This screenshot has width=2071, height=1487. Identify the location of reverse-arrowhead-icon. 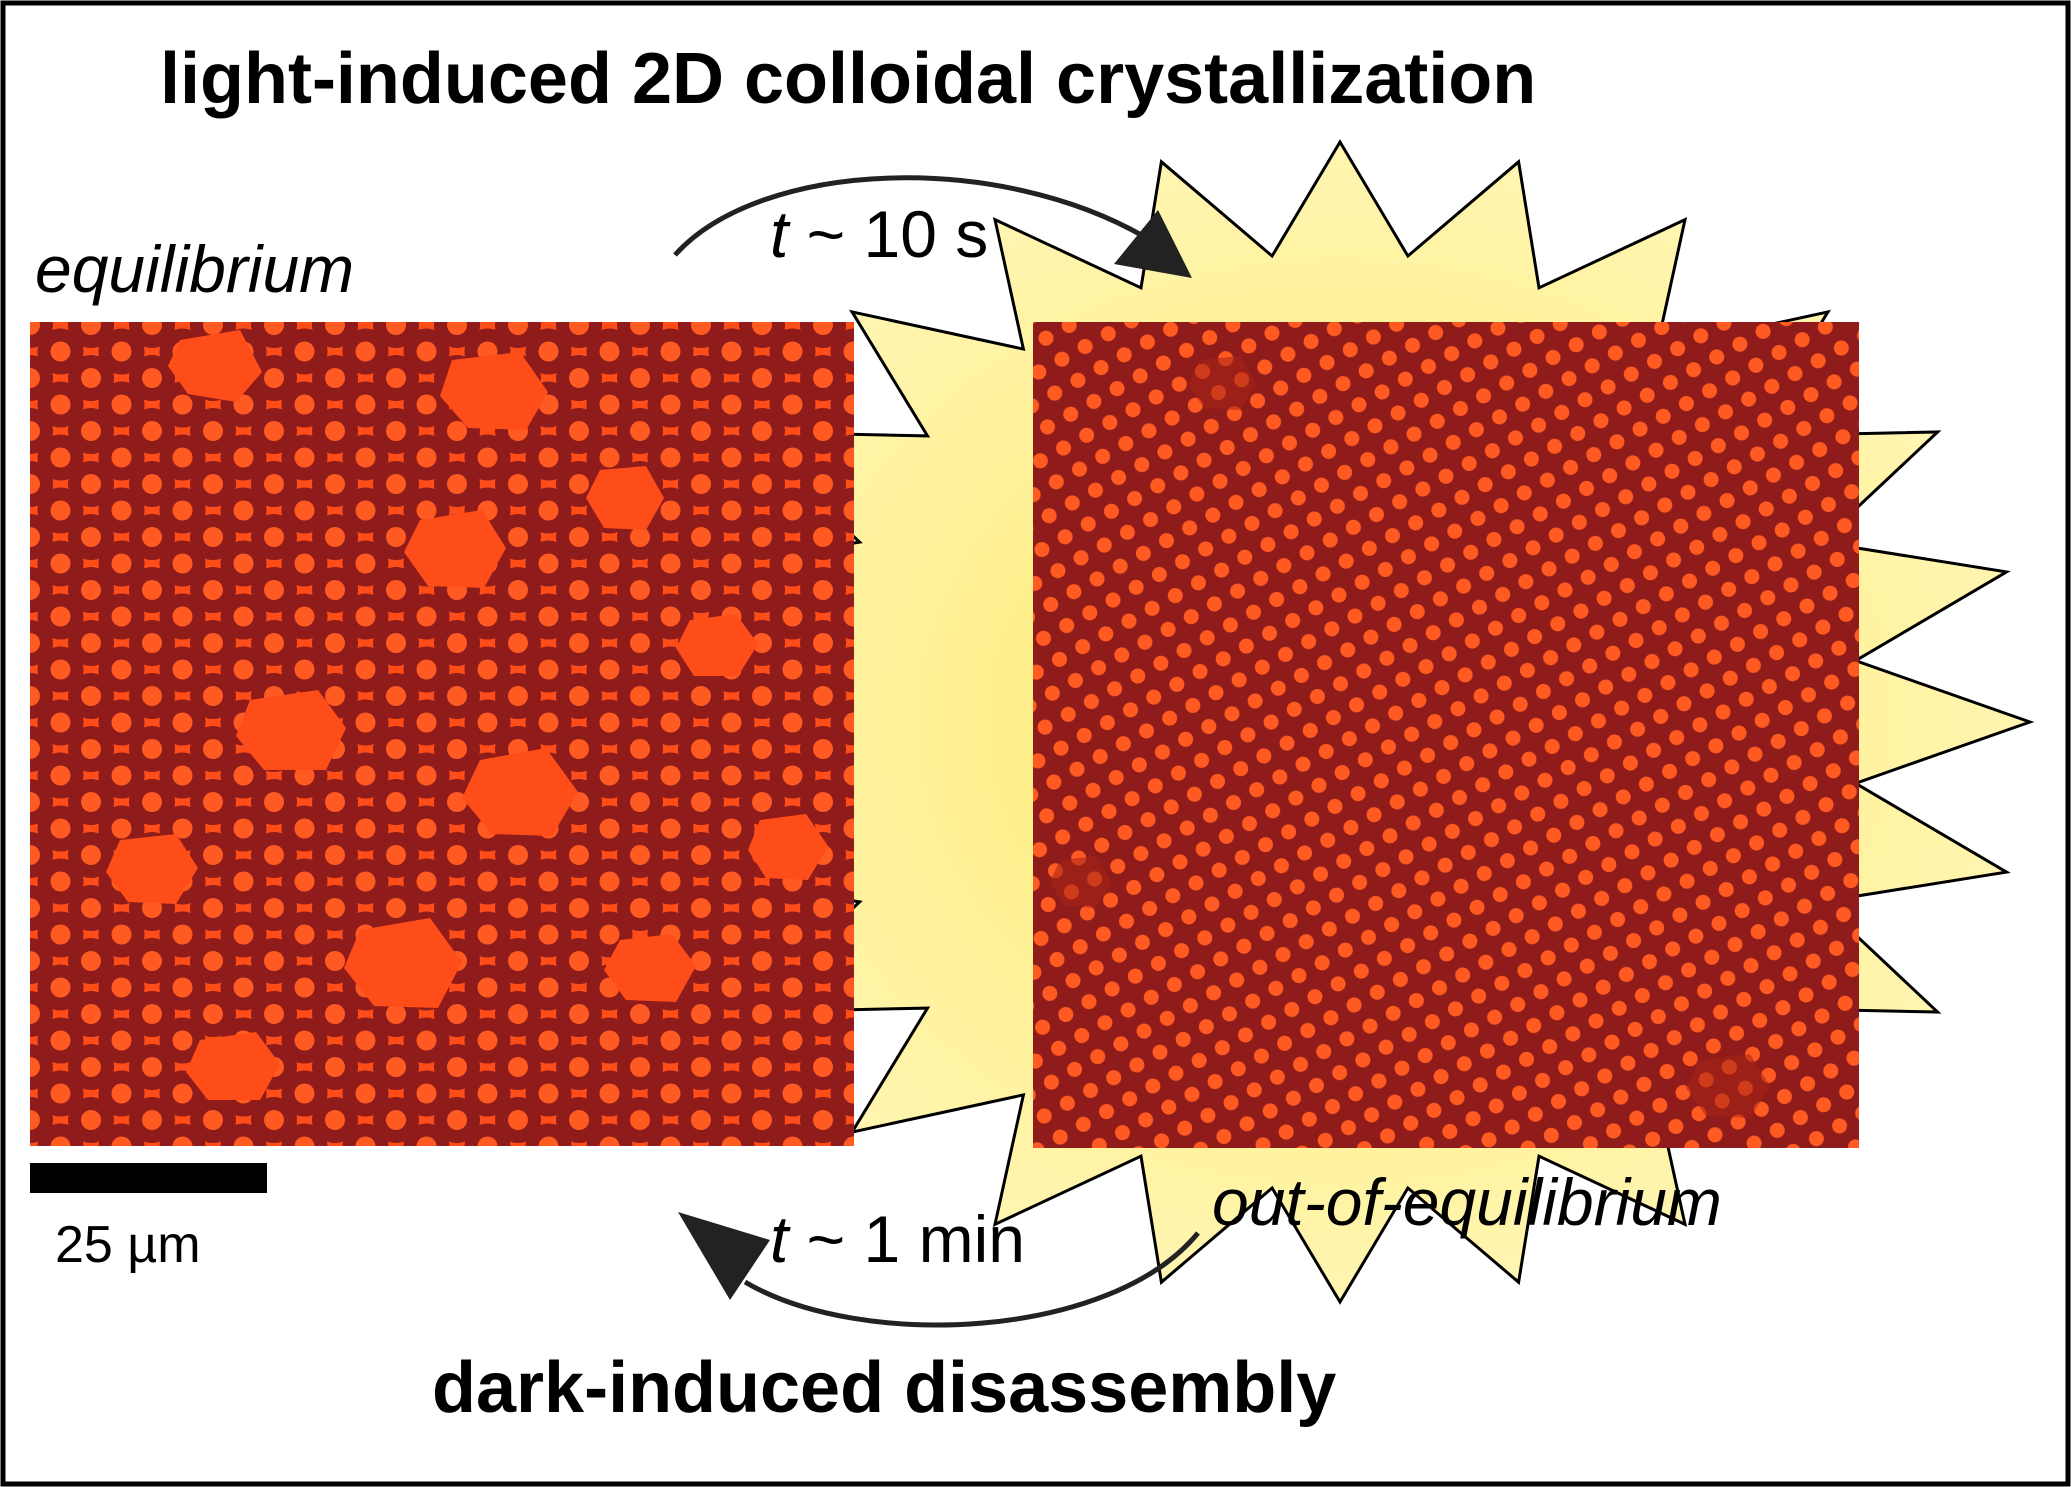
(724, 1256).